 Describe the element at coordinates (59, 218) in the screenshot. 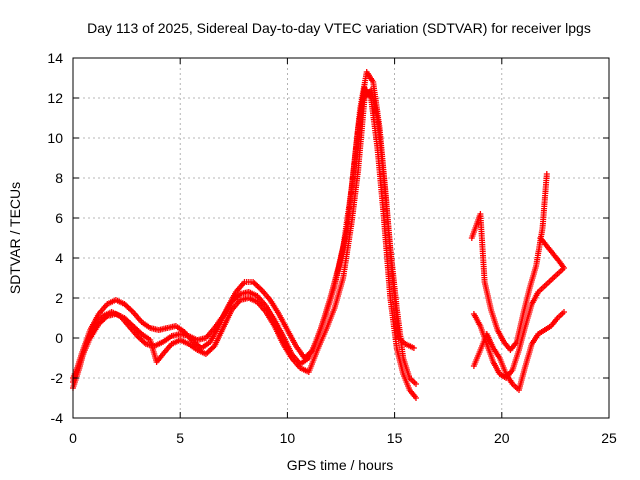

I see `y-tick-label: 6` at that location.